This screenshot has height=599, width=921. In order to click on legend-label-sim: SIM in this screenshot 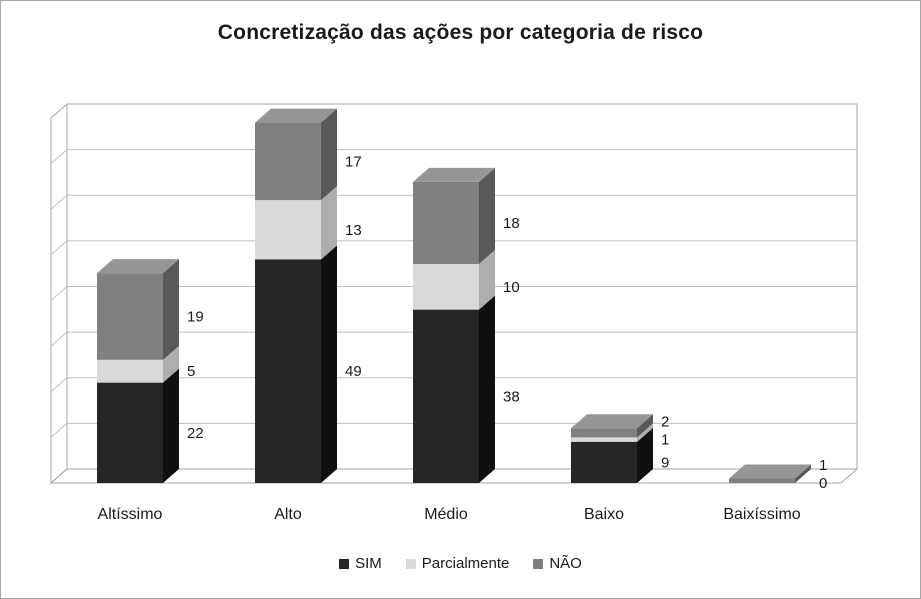, I will do `click(368, 563)`.